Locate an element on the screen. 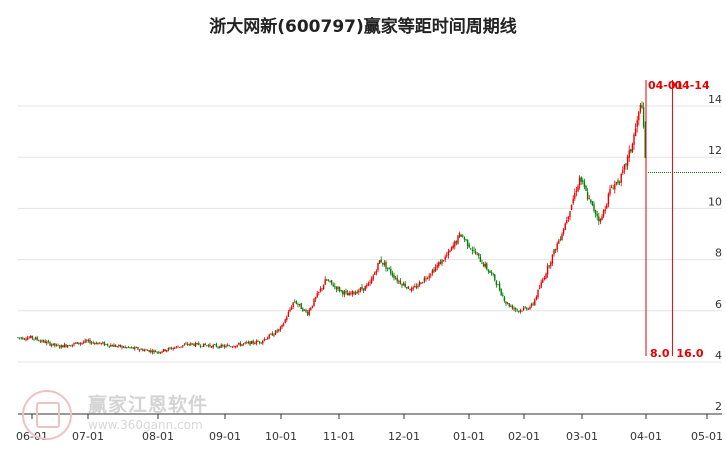 This screenshot has height=450, width=726. y-tick-label: 14 is located at coordinates (715, 99).